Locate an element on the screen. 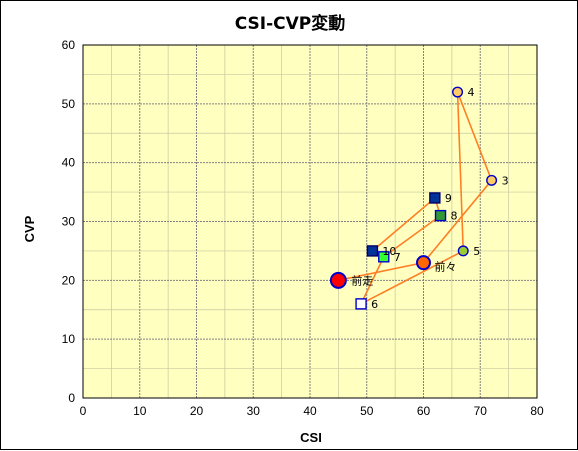 Image resolution: width=578 pixels, height=451 pixels. point-label-8: 8 is located at coordinates (454, 216).